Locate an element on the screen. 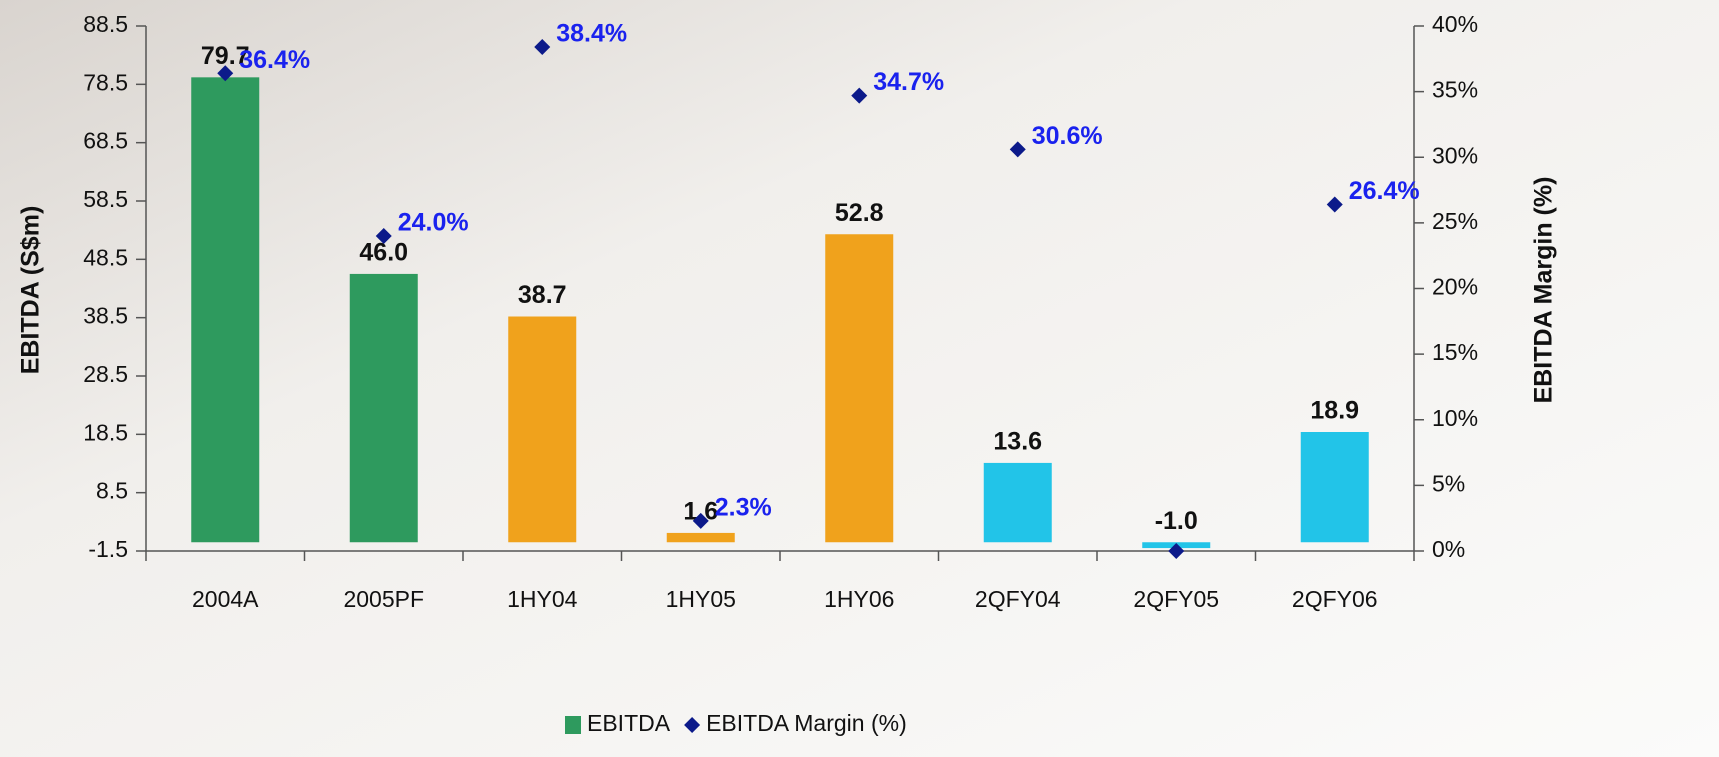  legend-label: EBITDA Margin (%) is located at coordinates (806, 723).